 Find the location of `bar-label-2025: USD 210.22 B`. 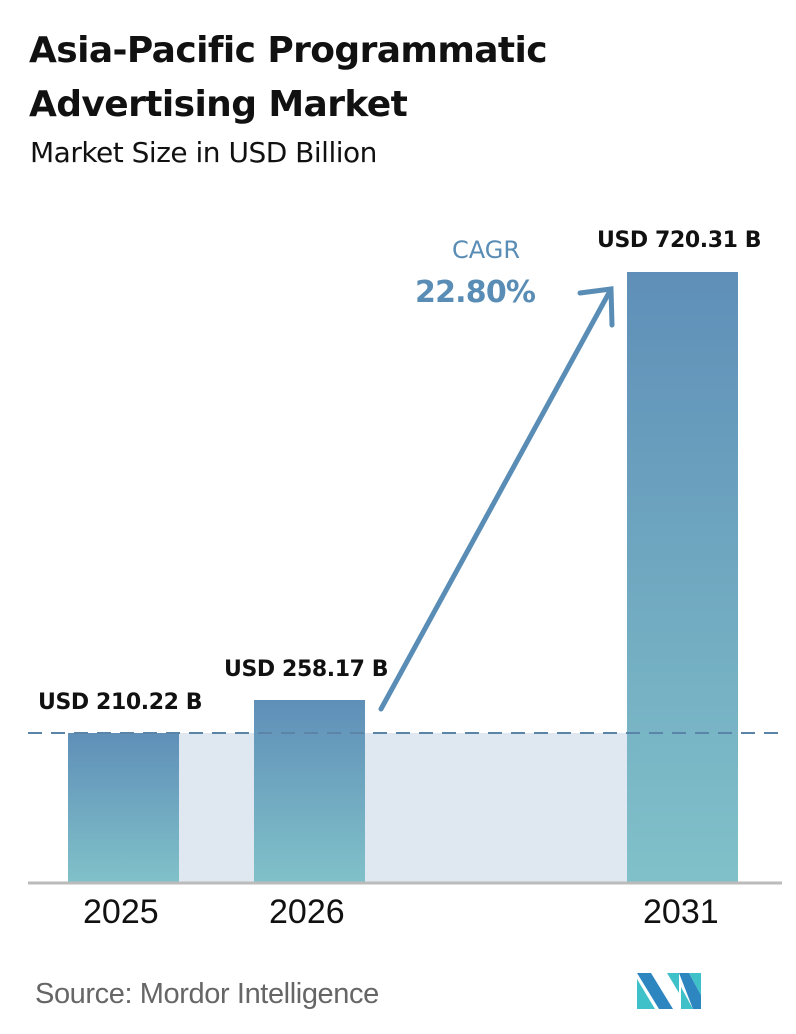

bar-label-2025: USD 210.22 B is located at coordinates (120, 702).